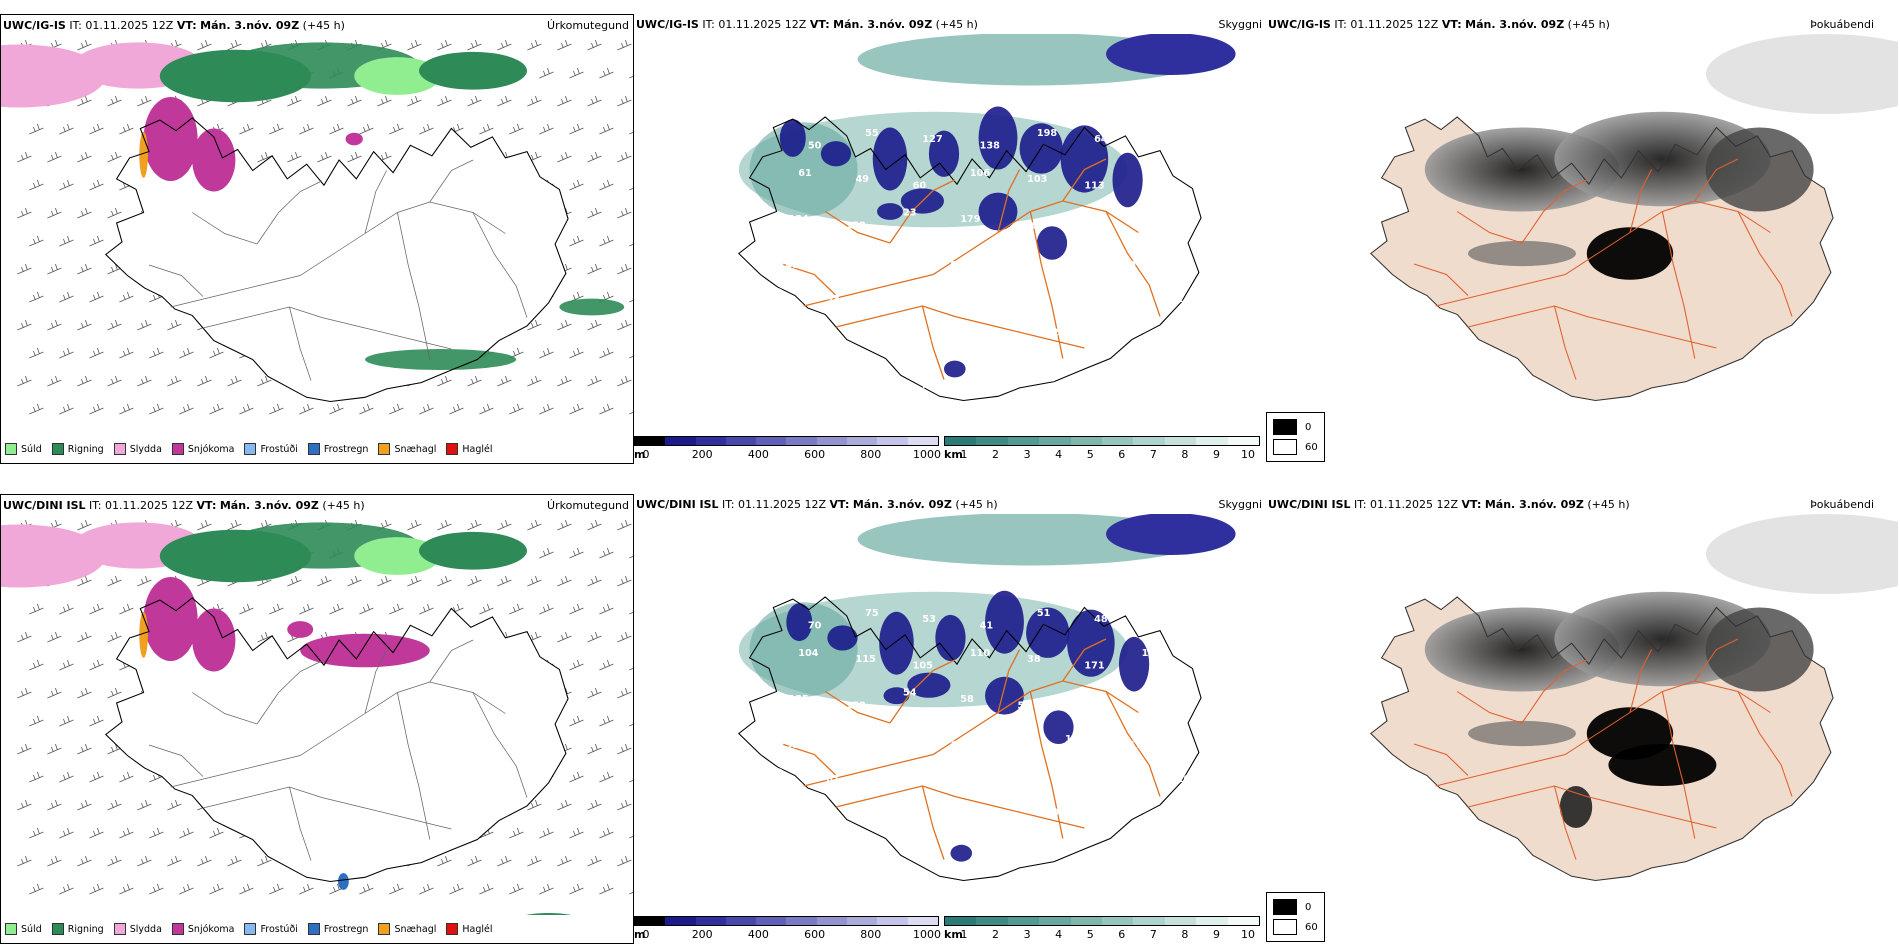 This screenshot has height=950, width=1900. I want to click on legend-label: Haglél, so click(477, 449).